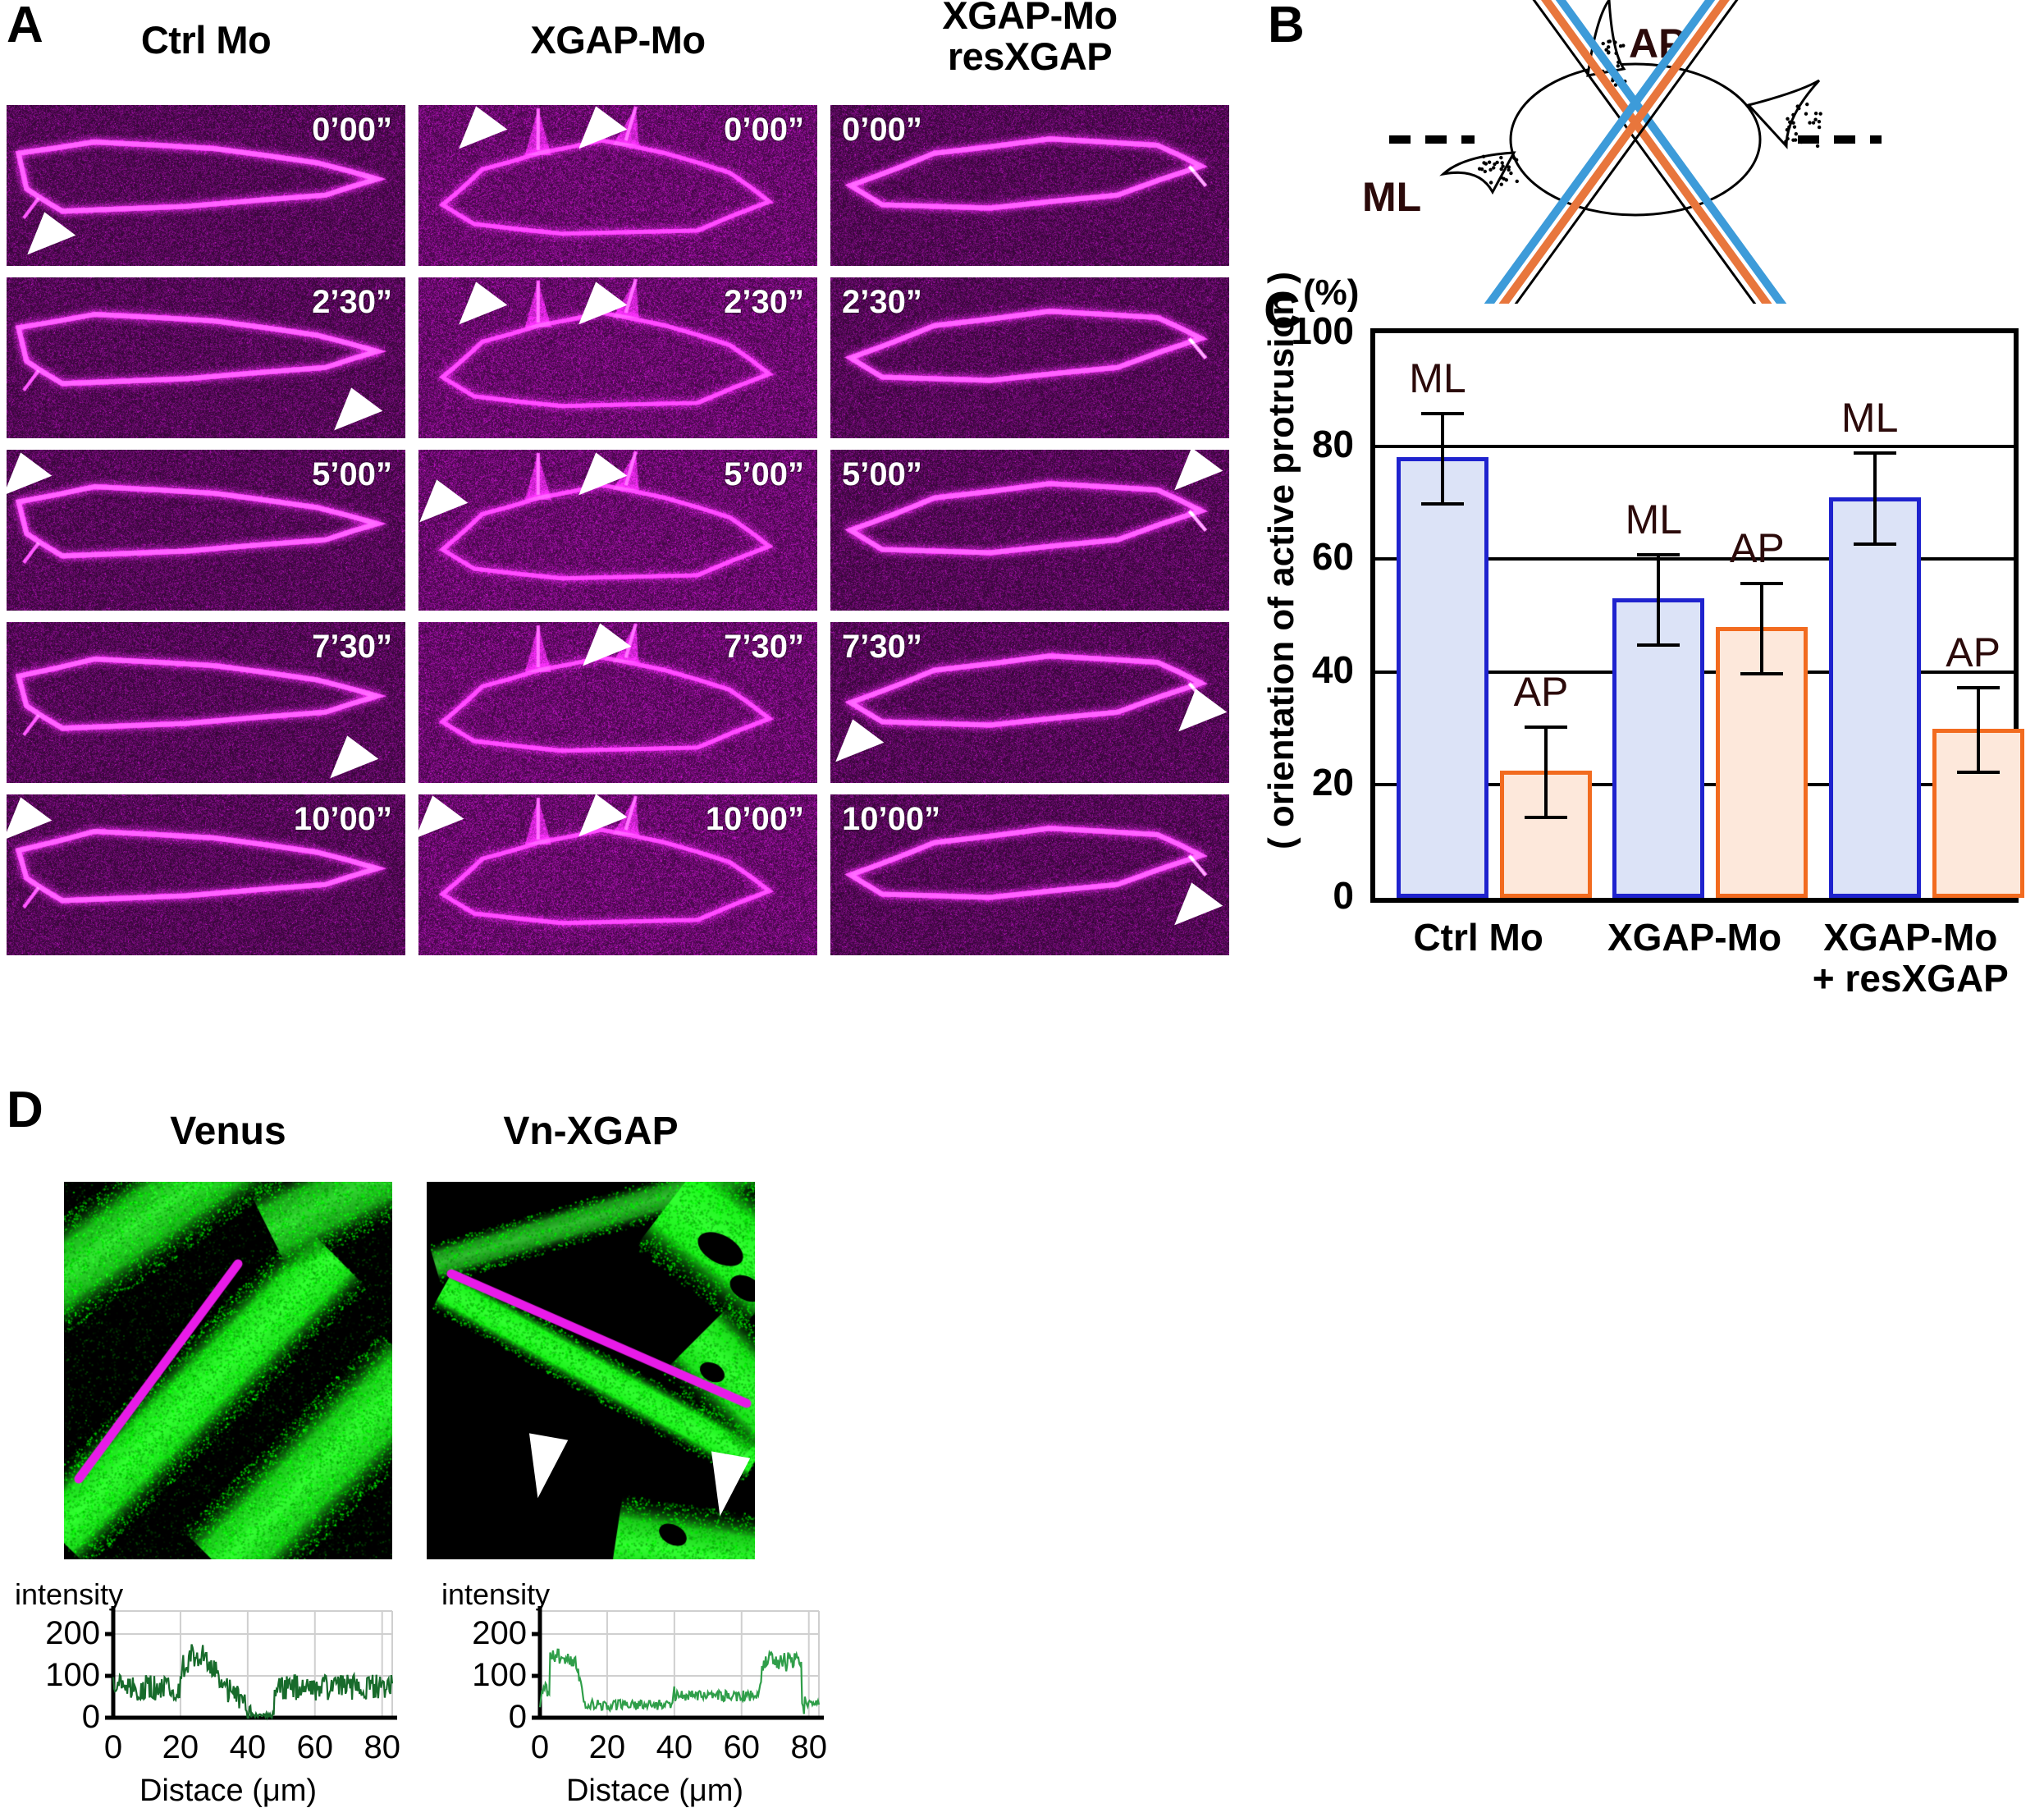 This screenshot has height=1808, width=2044. I want to click on y-axis-tick-label: 60, so click(1332, 557).